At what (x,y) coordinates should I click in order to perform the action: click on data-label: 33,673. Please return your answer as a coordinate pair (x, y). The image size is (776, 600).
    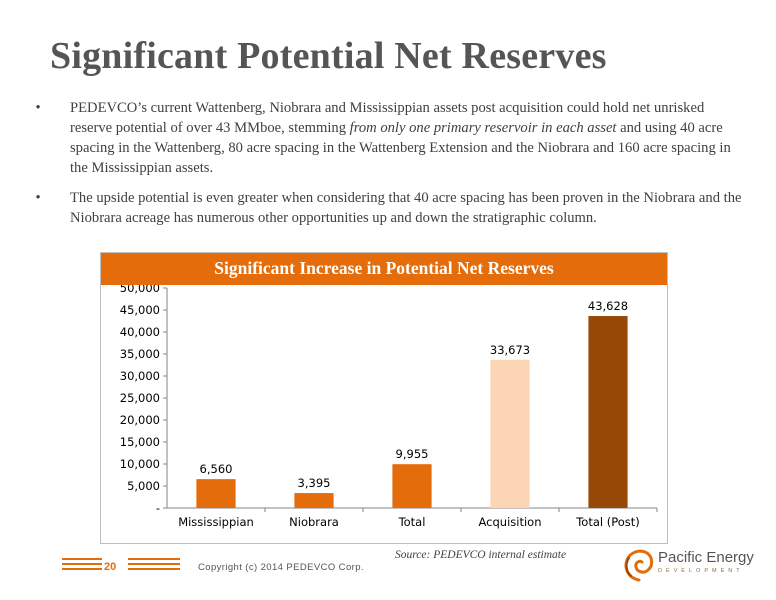
    Looking at the image, I should click on (510, 350).